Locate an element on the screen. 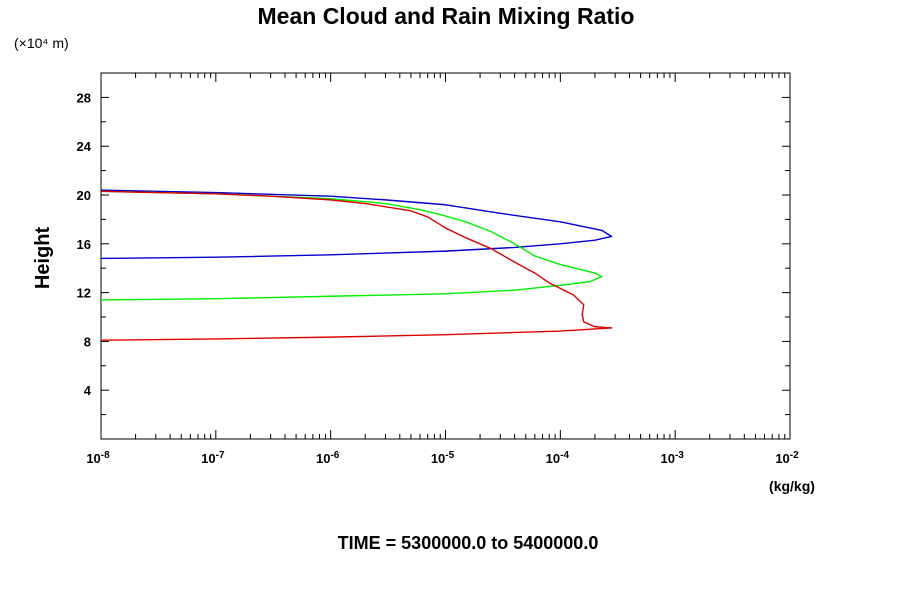 Image resolution: width=900 pixels, height=600 pixels. x-units-label: (kg/kg) is located at coordinates (792, 486).